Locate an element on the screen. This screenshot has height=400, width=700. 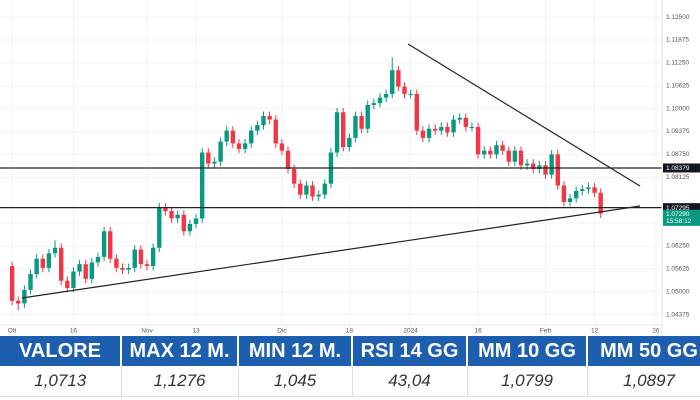
level-label: 1.07295 is located at coordinates (678, 208).